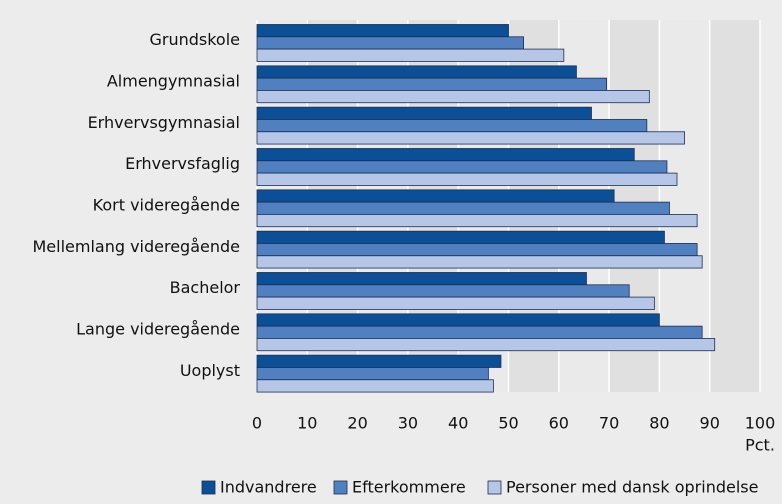 This screenshot has height=504, width=782. I want to click on y-tick-label: Lange videregående, so click(158, 329).